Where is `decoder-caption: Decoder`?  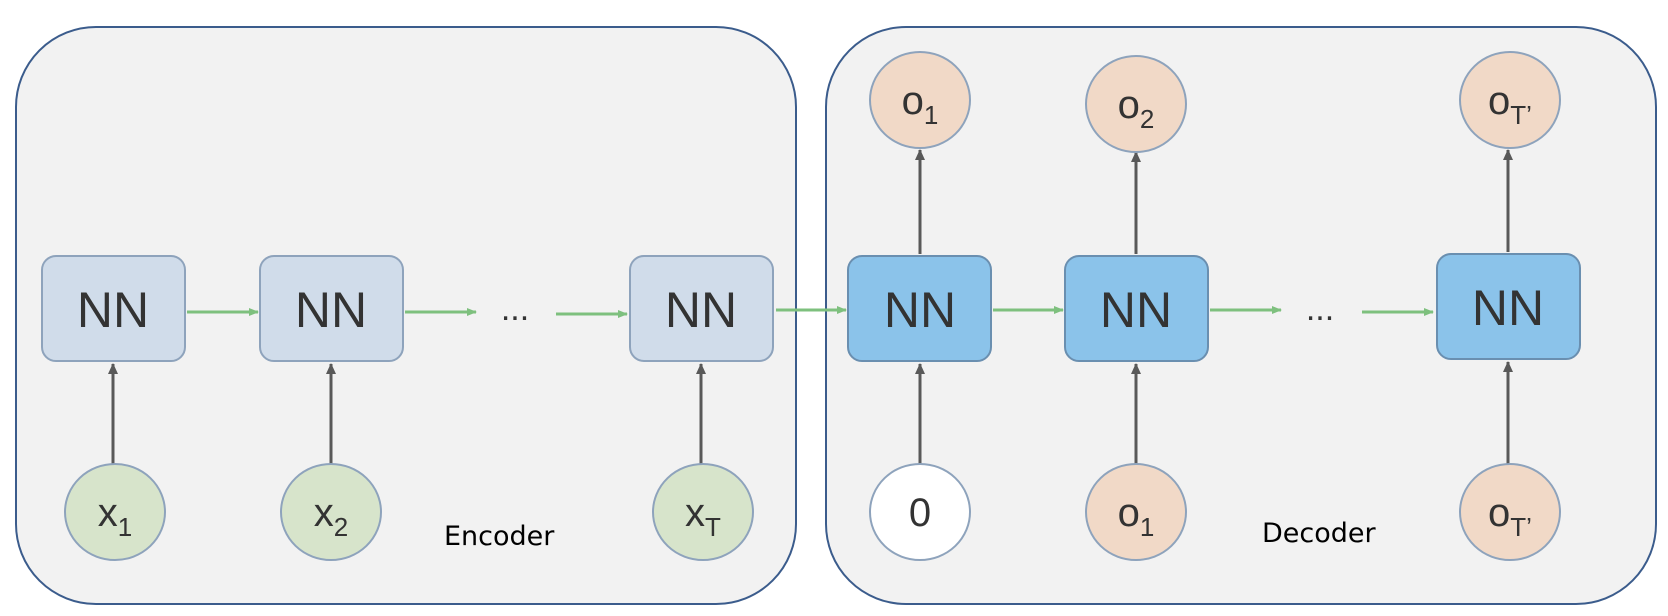
decoder-caption: Decoder is located at coordinates (1319, 533).